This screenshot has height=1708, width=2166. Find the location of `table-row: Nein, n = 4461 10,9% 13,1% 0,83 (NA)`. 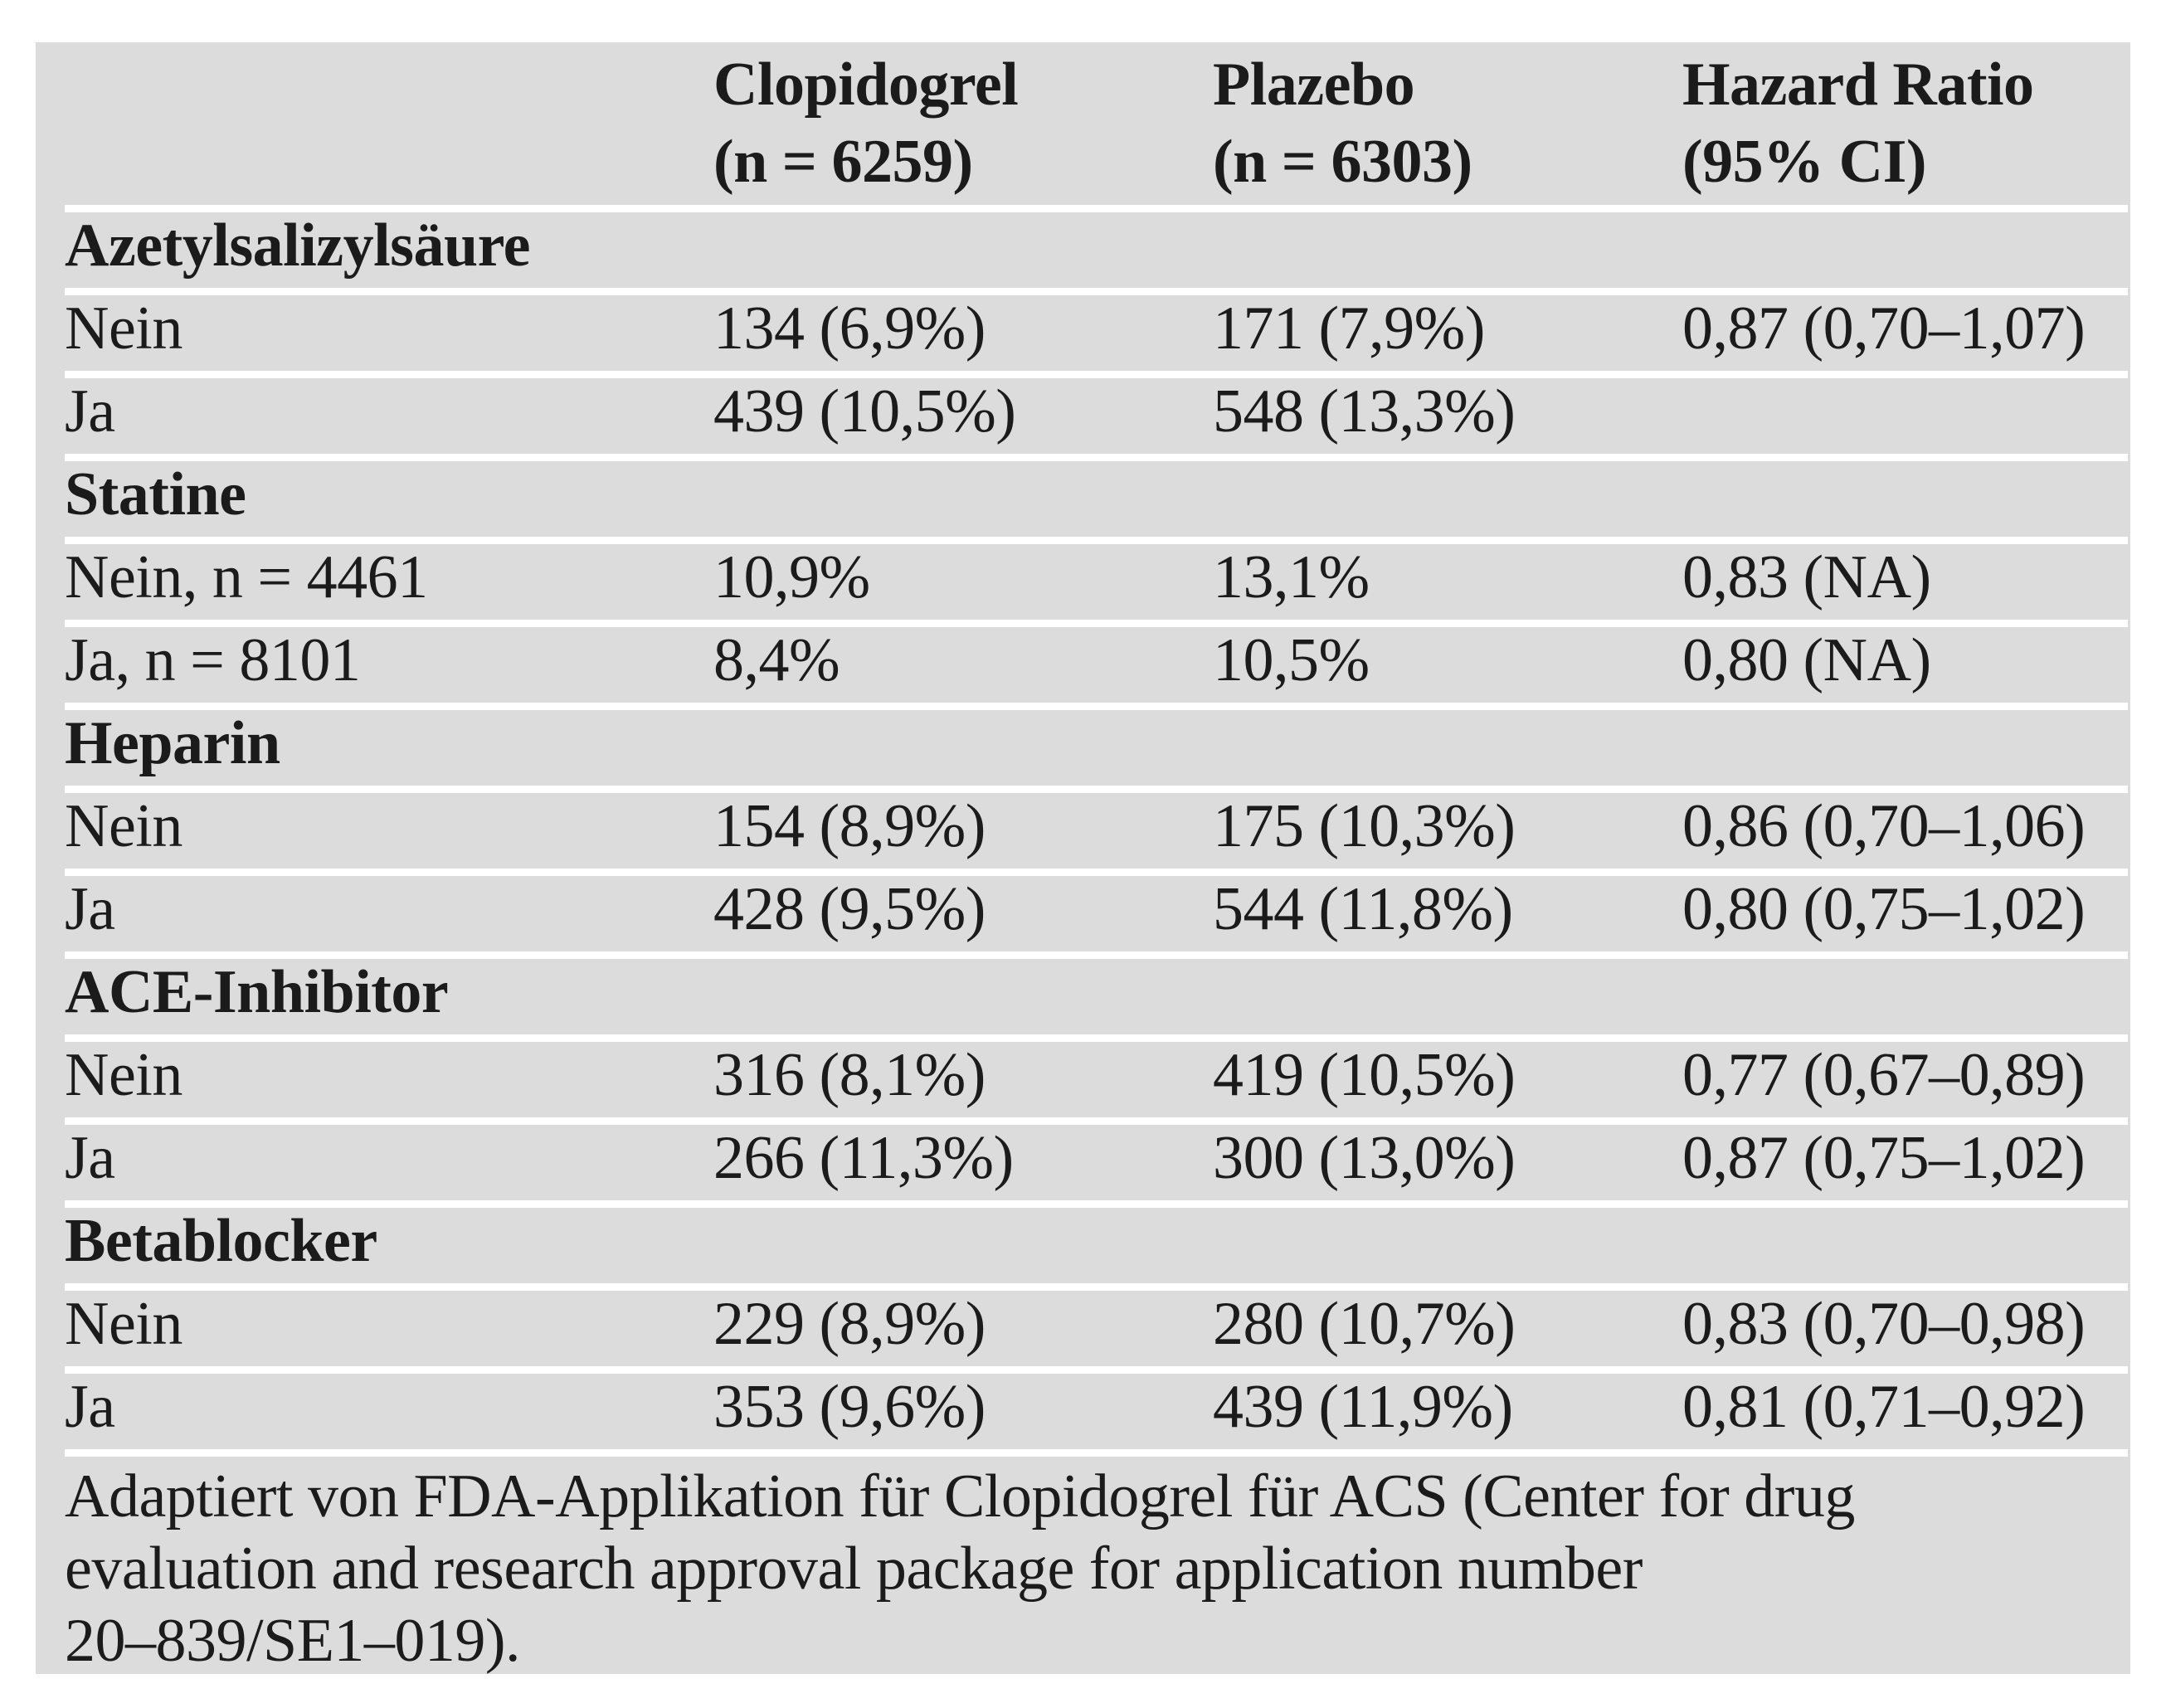

table-row: Nein, n = 4461 10,9% 13,1% 0,83 (NA) is located at coordinates (1097, 578).